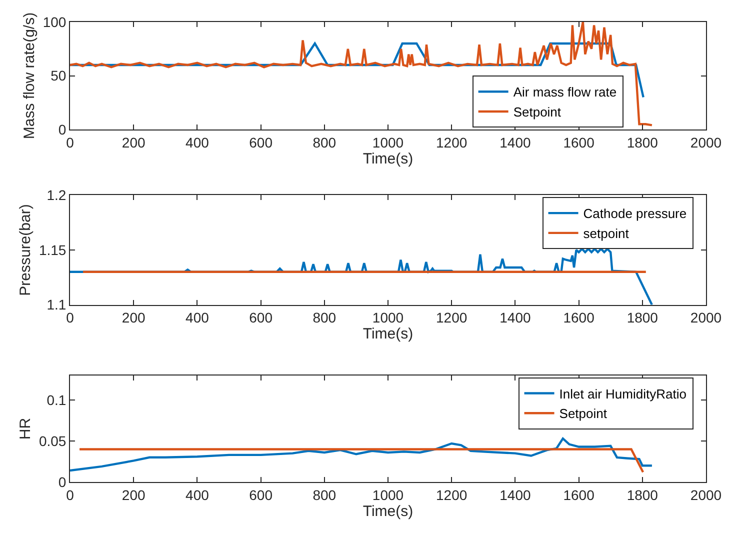  Describe the element at coordinates (606, 234) in the screenshot. I see `legend-label: setpoint` at that location.